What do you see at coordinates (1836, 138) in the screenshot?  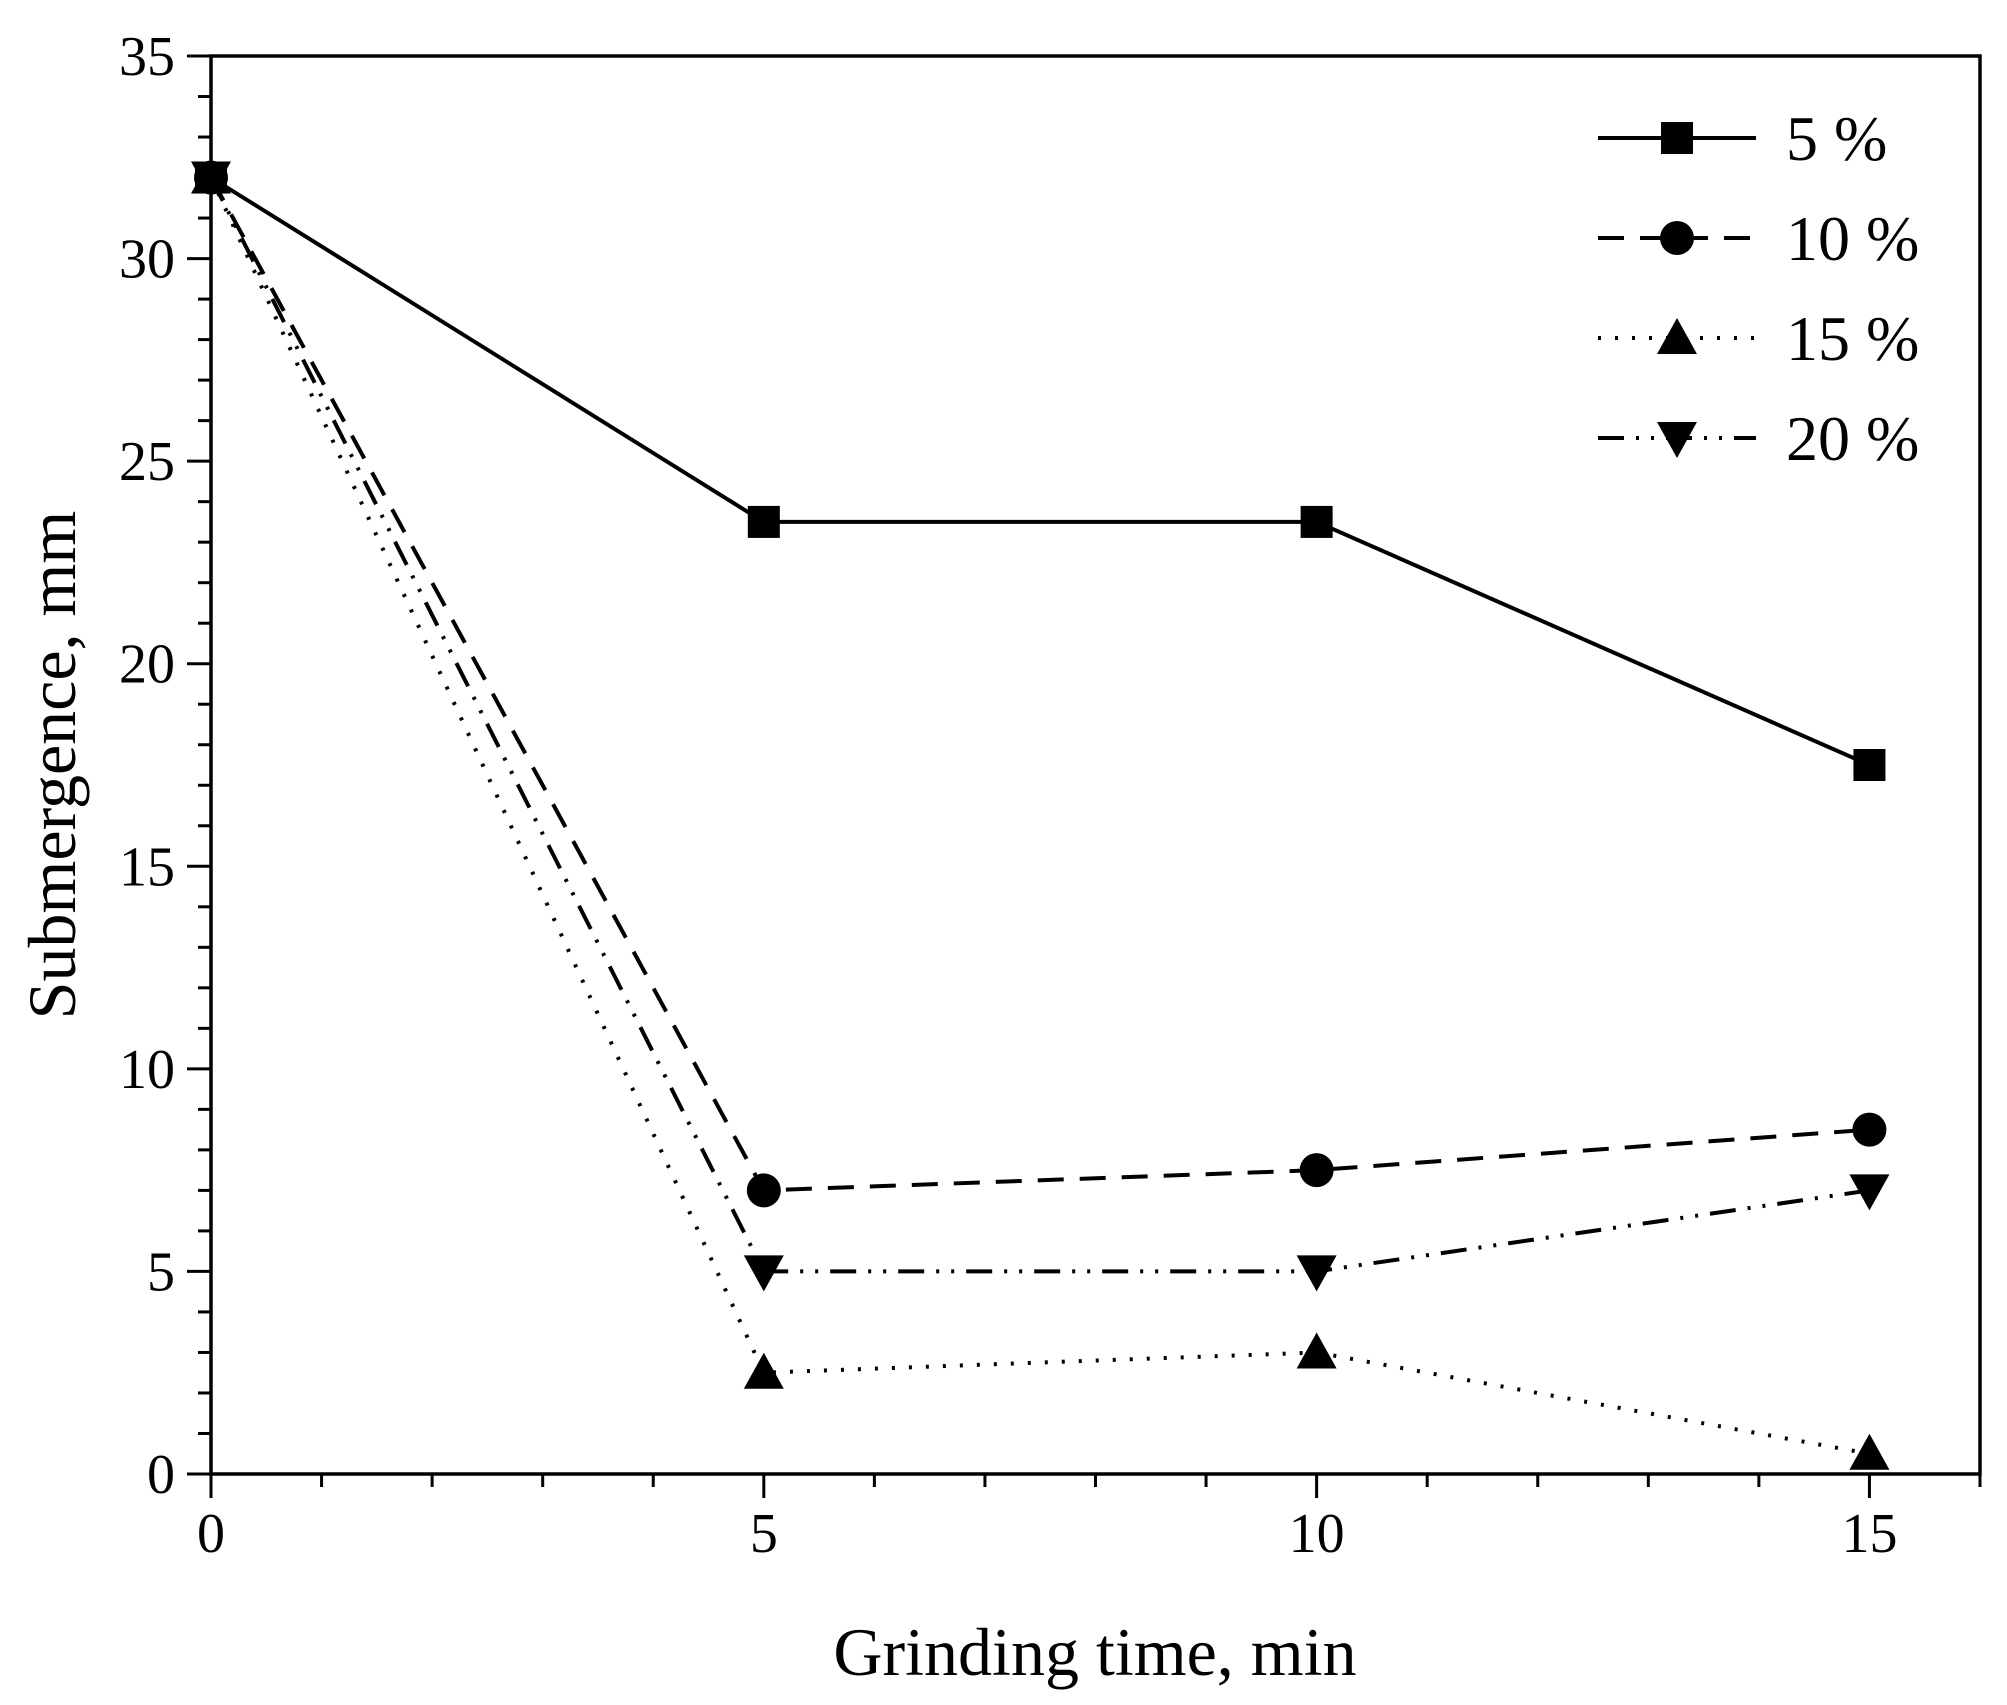 I see `legend-label-5: 5 %` at bounding box center [1836, 138].